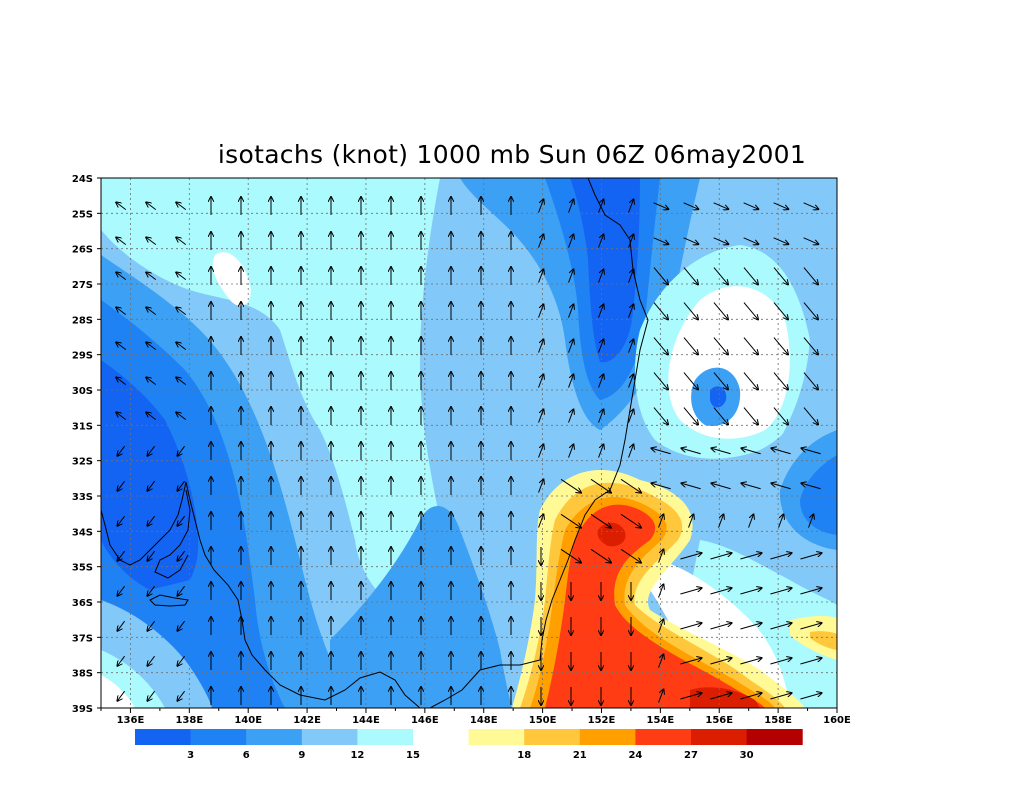 This screenshot has width=1024, height=800. I want to click on lat-label: 28S, so click(82, 320).